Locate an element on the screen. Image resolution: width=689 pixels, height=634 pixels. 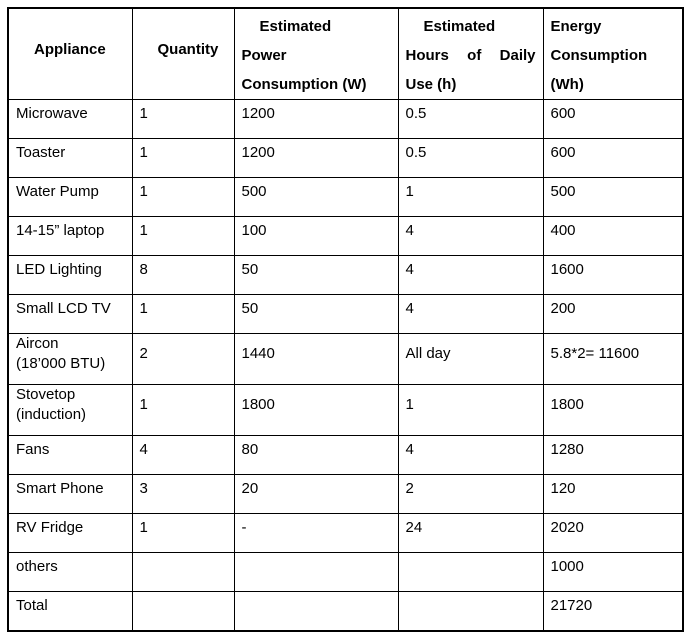
cell-energy: 1600 is located at coordinates (567, 269).